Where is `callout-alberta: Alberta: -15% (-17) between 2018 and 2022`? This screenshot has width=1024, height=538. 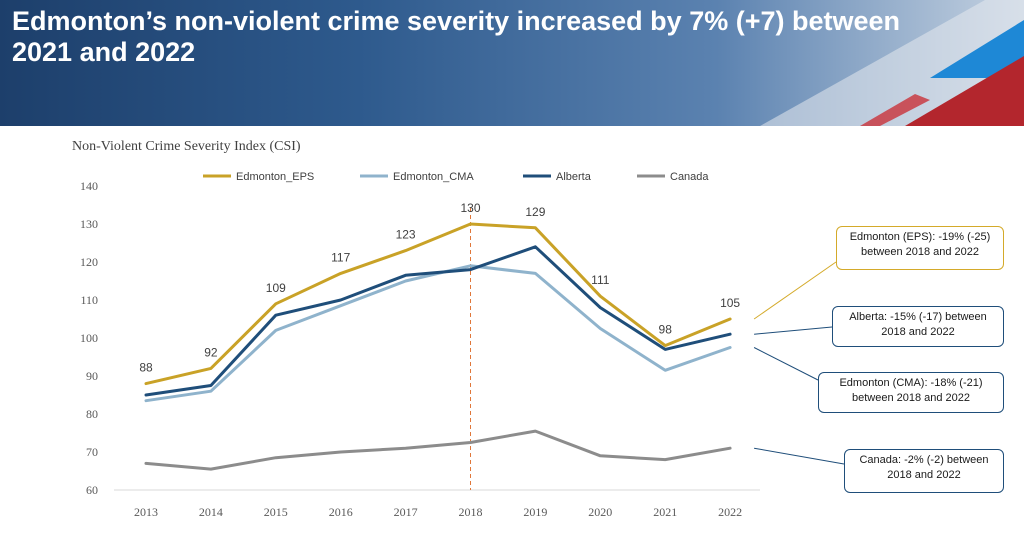
callout-alberta: Alberta: -15% (-17) between 2018 and 2022 is located at coordinates (918, 326).